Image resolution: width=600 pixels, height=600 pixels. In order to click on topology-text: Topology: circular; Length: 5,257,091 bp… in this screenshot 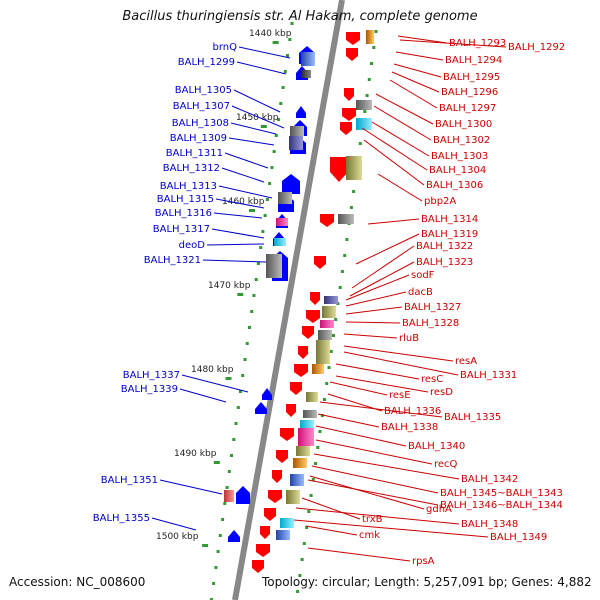, I will do `click(427, 582)`.